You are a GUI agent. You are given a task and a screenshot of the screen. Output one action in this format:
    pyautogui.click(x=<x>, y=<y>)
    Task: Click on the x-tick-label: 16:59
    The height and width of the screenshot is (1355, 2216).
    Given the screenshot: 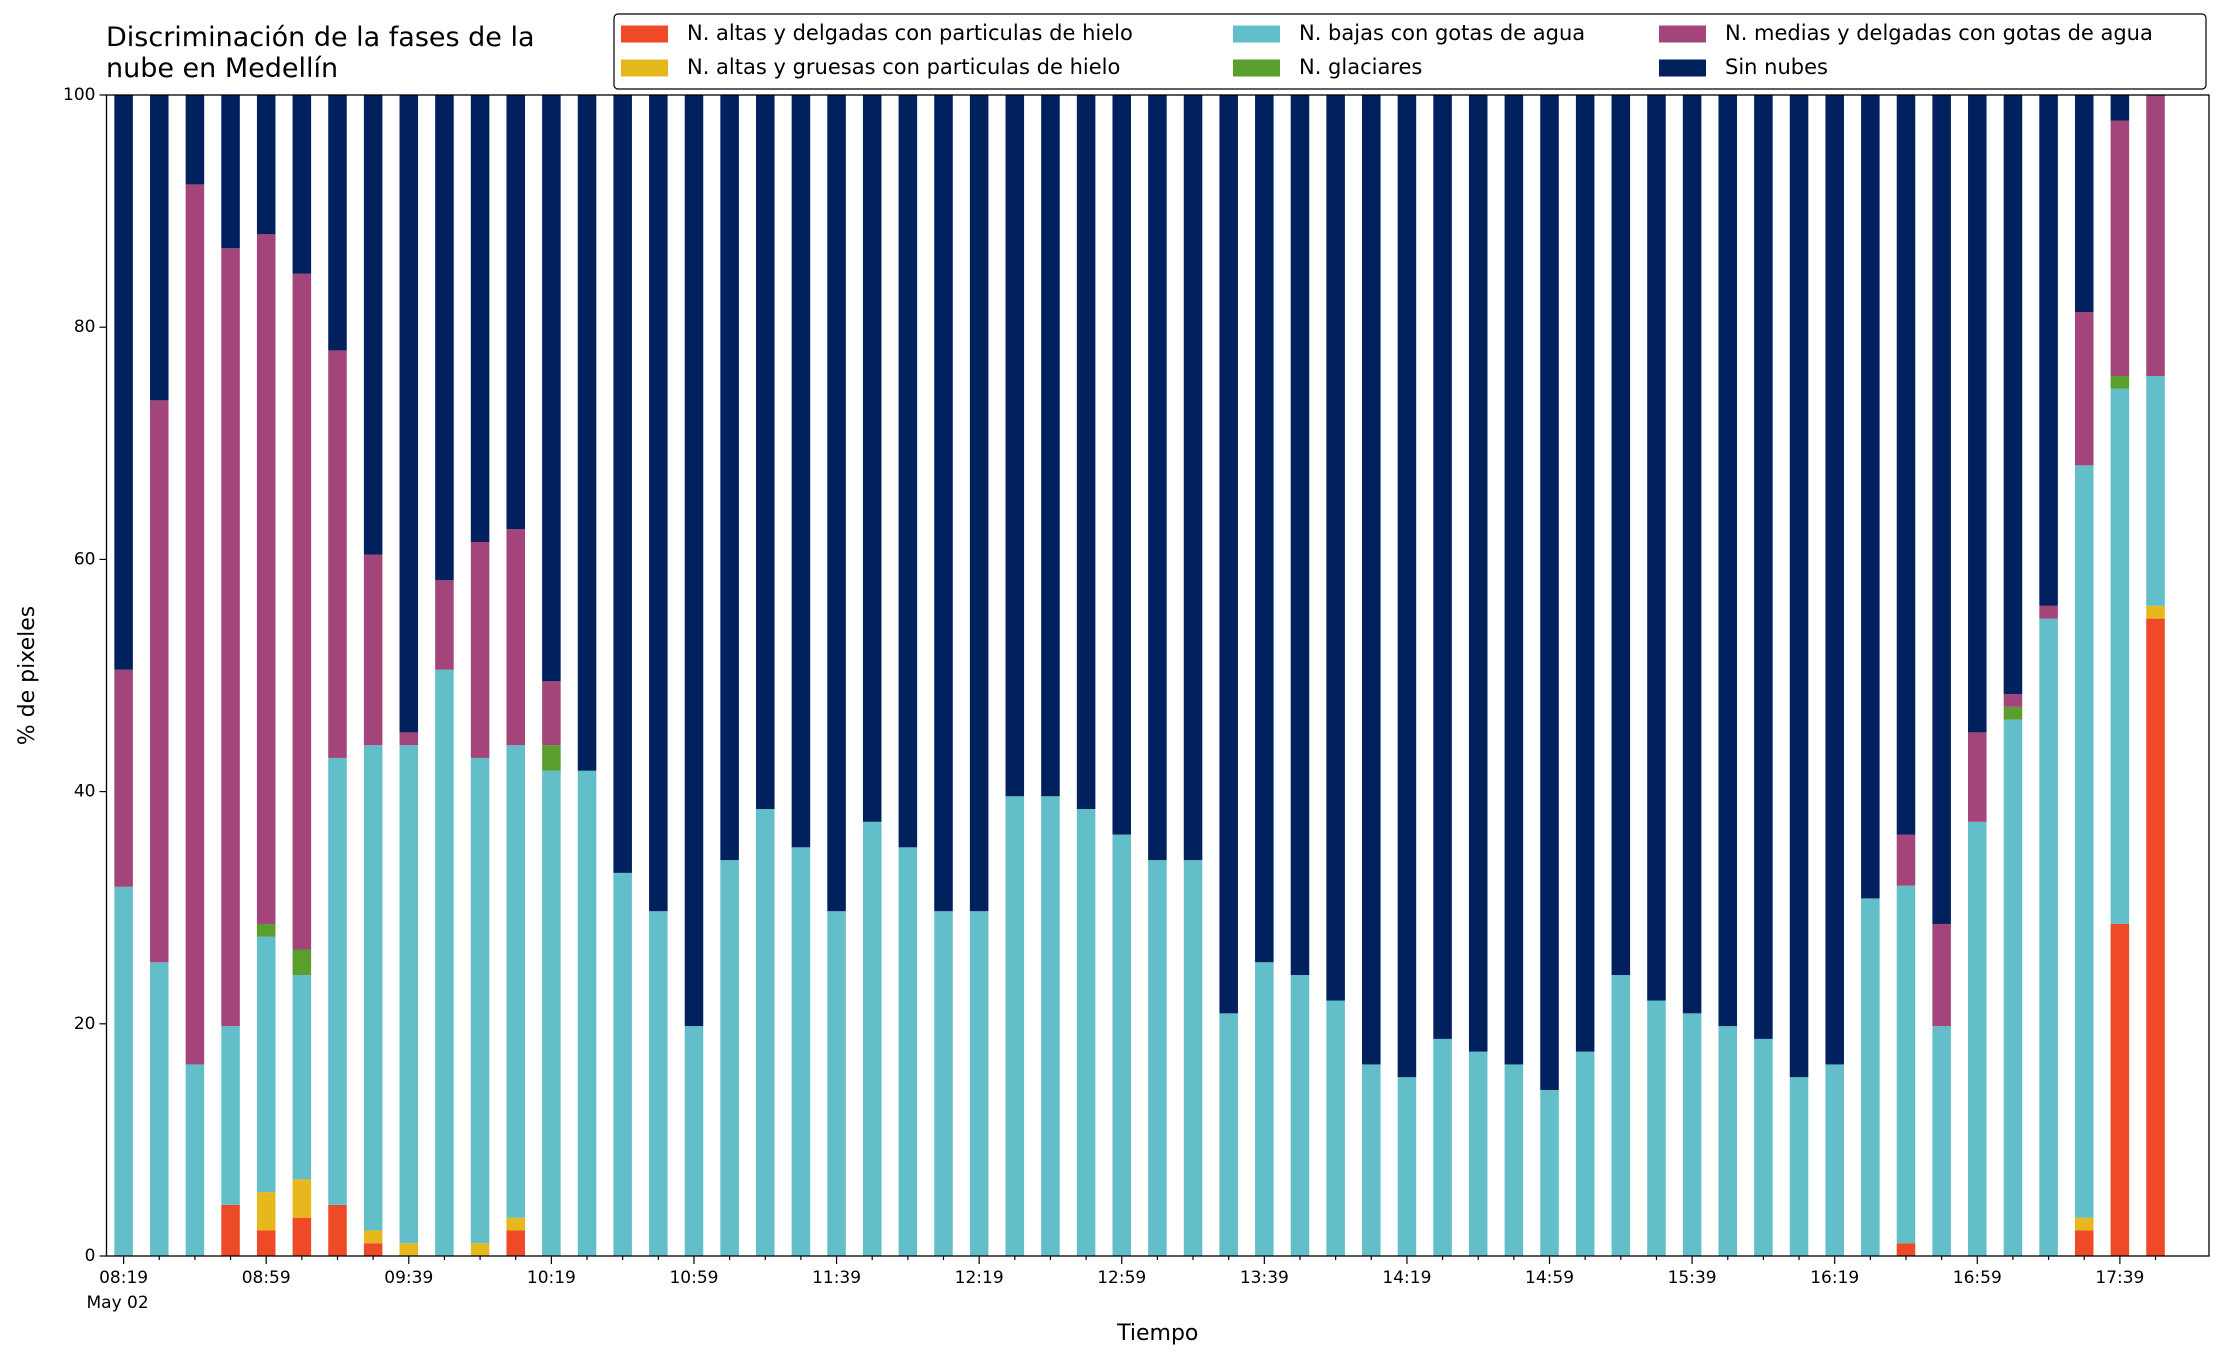 What is the action you would take?
    pyautogui.click(x=1977, y=1278)
    